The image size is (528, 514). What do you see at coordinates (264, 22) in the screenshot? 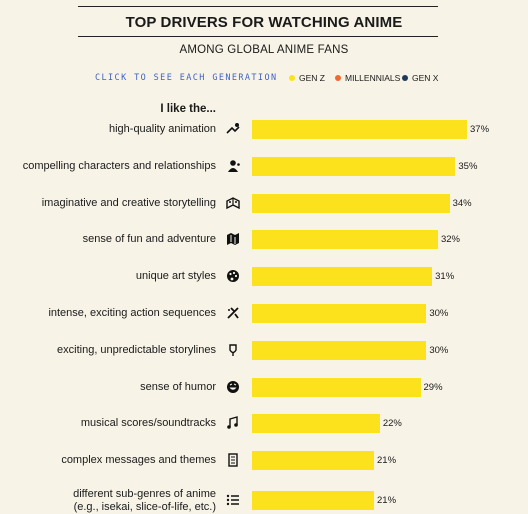
I see `chart-title: TOP DRIVERS FOR WATCHING ANIME` at bounding box center [264, 22].